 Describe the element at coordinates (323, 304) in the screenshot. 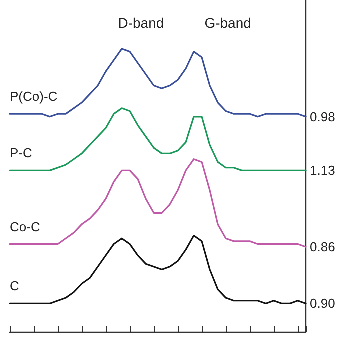

I see `text: 0.90` at that location.